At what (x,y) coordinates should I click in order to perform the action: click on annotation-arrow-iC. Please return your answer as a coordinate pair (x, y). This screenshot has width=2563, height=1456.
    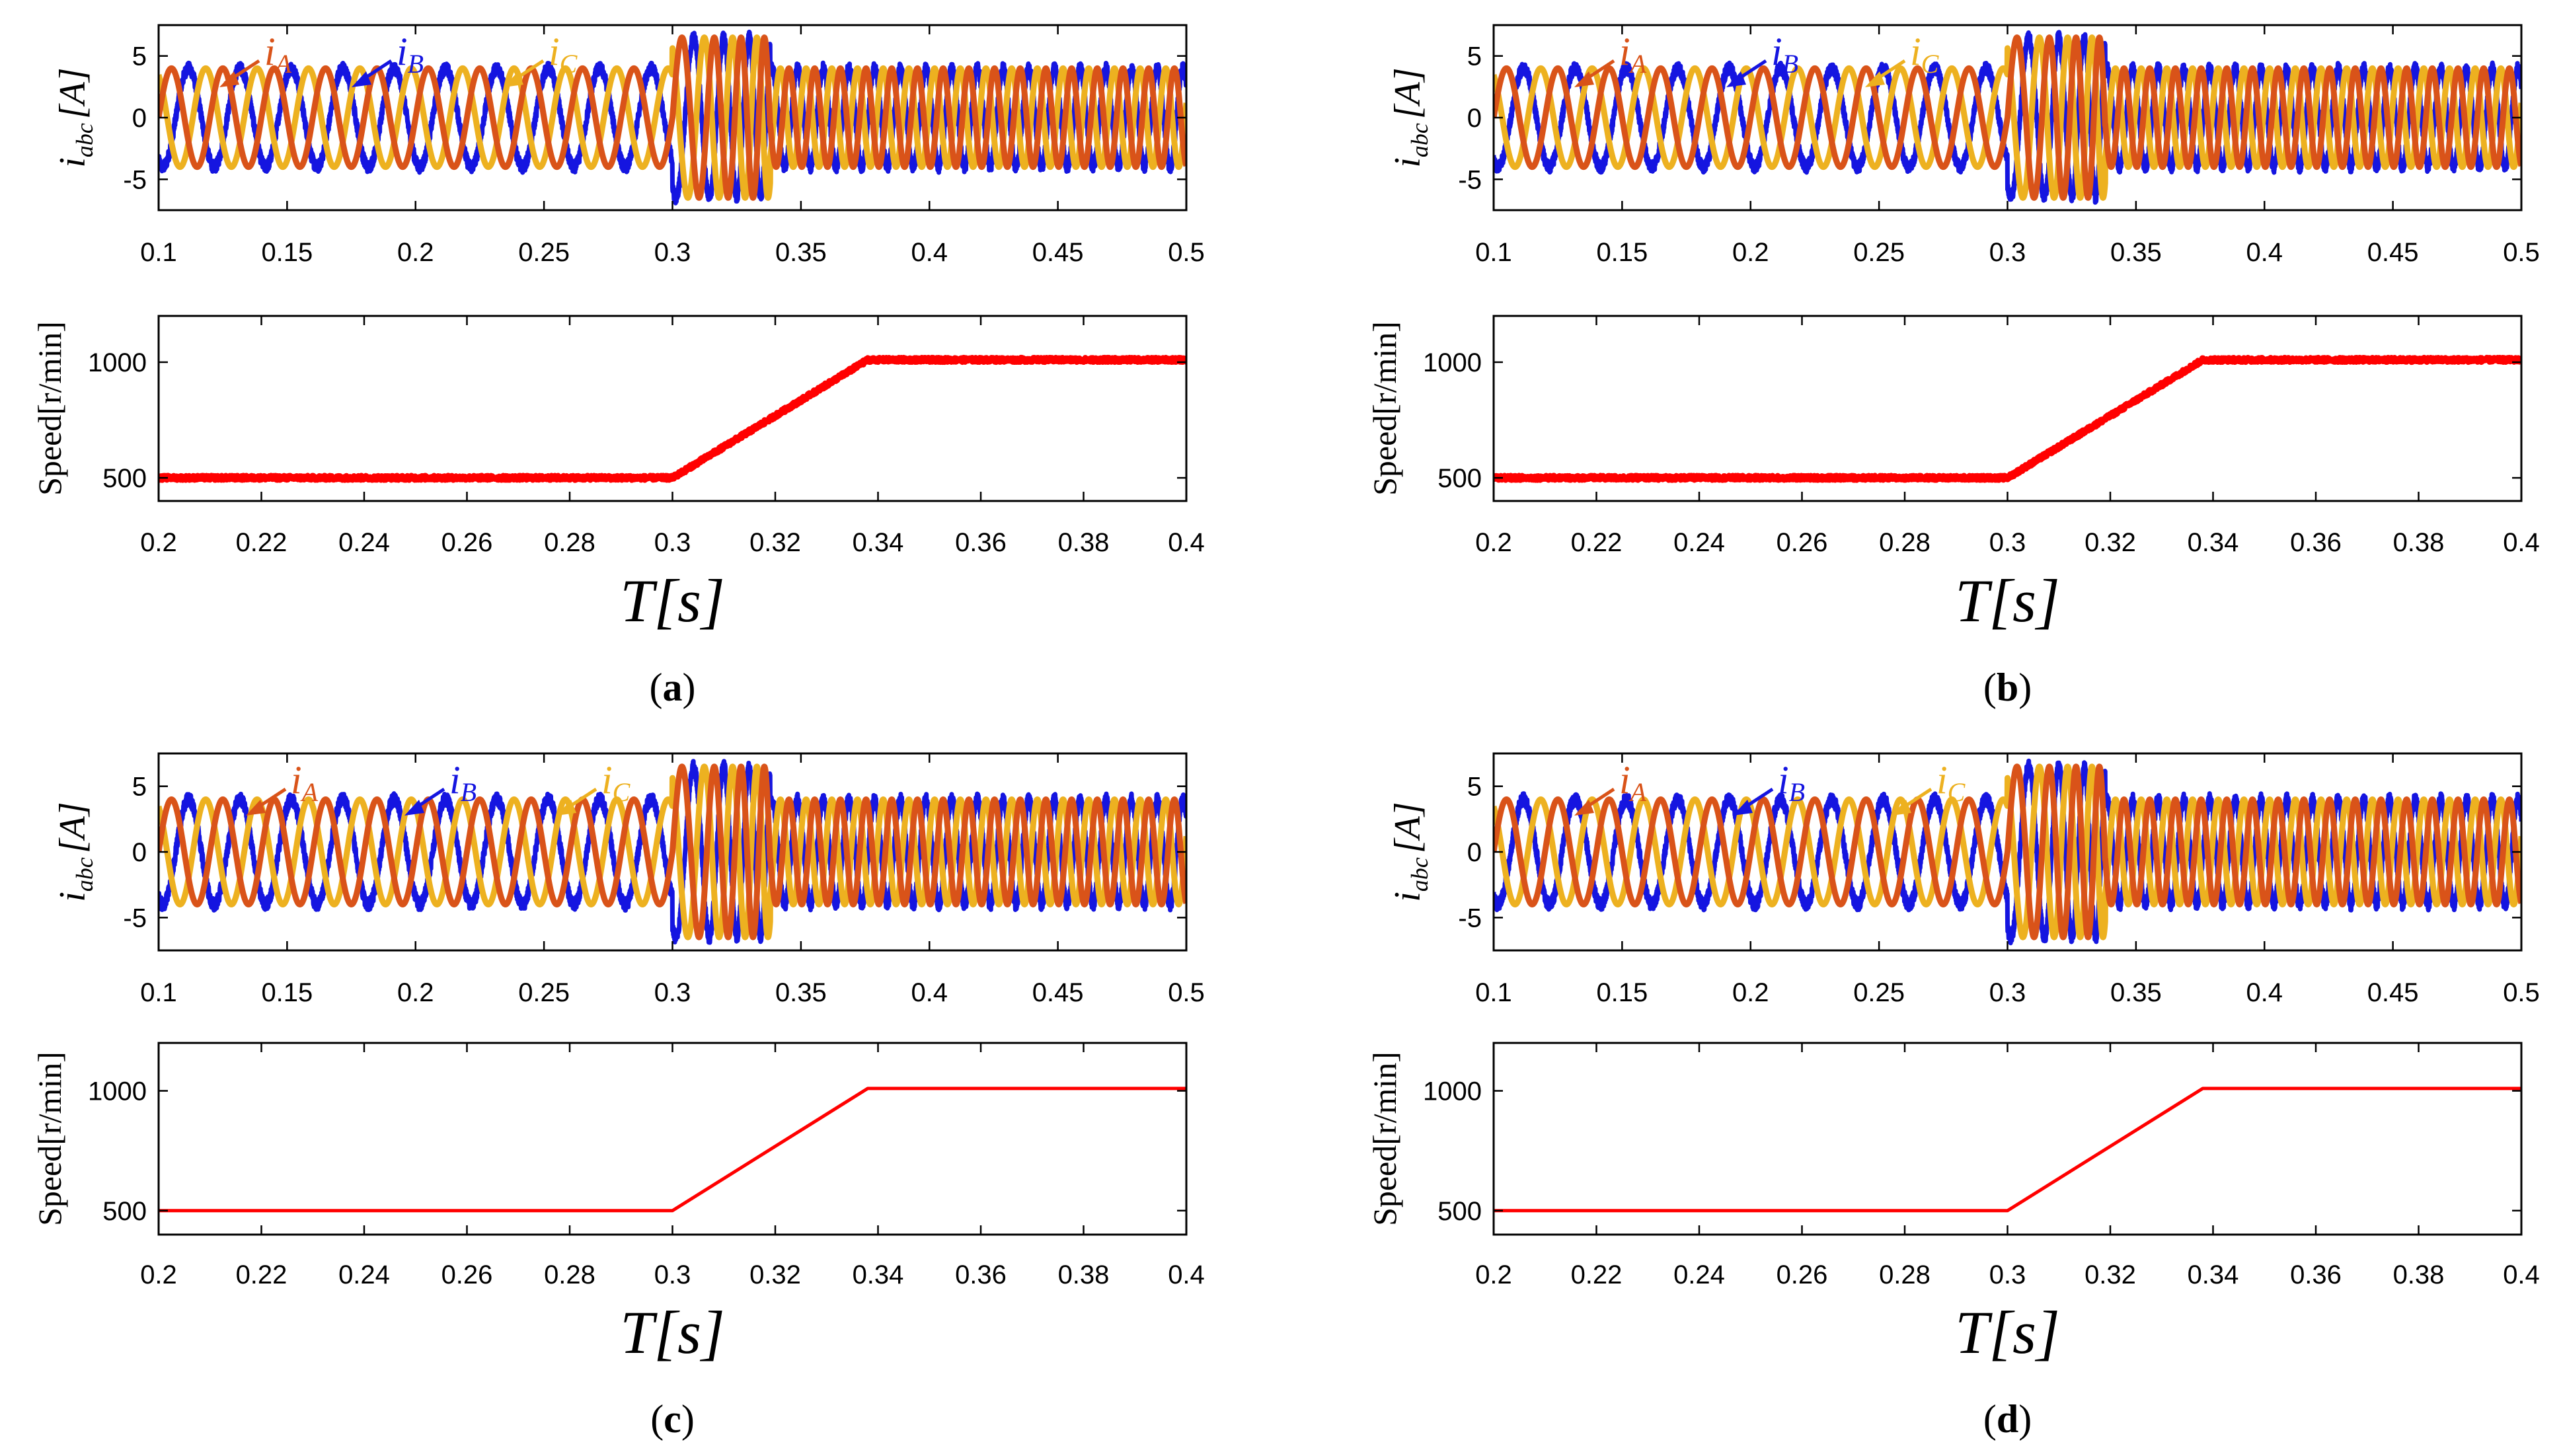
    Looking at the image, I should click on (1885, 73).